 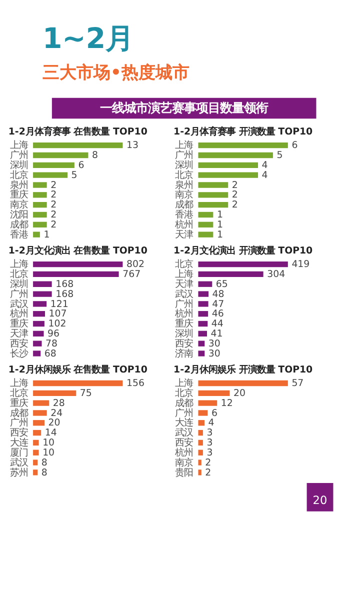 What do you see at coordinates (86, 393) in the screenshot?
I see `data-label: 75` at bounding box center [86, 393].